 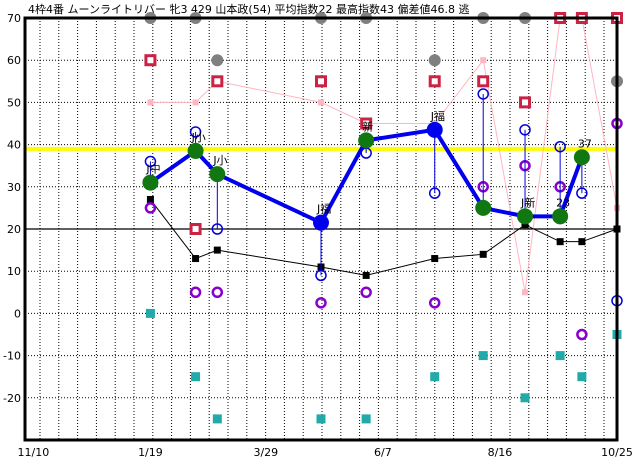 What do you see at coordinates (500, 452) in the screenshot?
I see `x-tick-label: 8/16` at bounding box center [500, 452].